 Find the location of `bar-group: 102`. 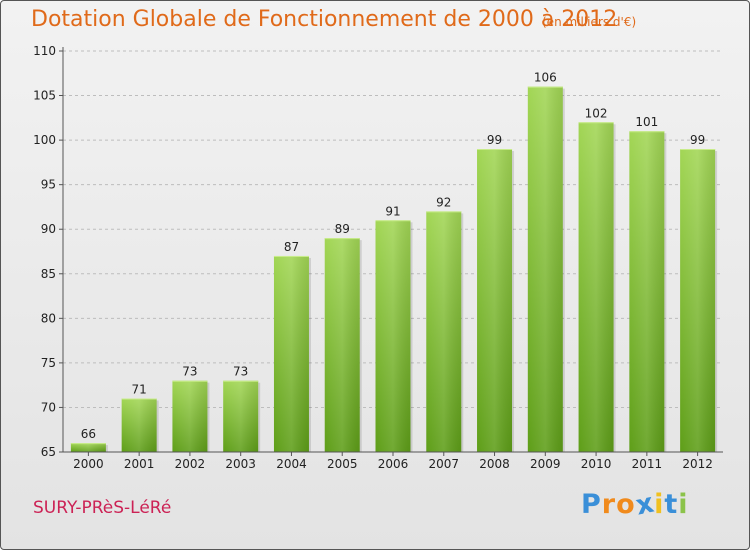

bar-group: 102 is located at coordinates (597, 279).